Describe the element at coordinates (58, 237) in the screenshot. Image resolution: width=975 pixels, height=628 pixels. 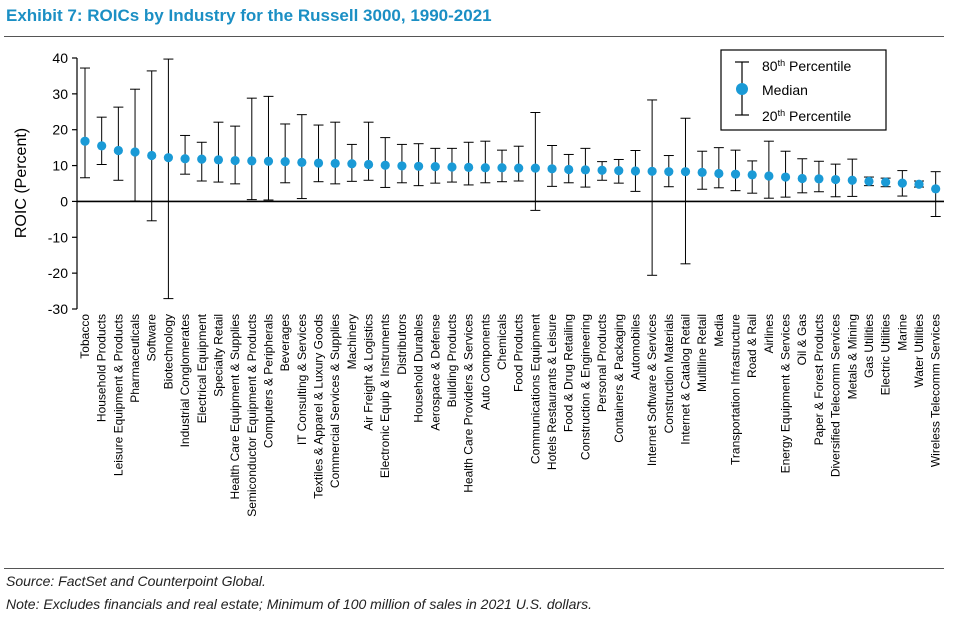
I see `y-tick-label: -10` at that location.